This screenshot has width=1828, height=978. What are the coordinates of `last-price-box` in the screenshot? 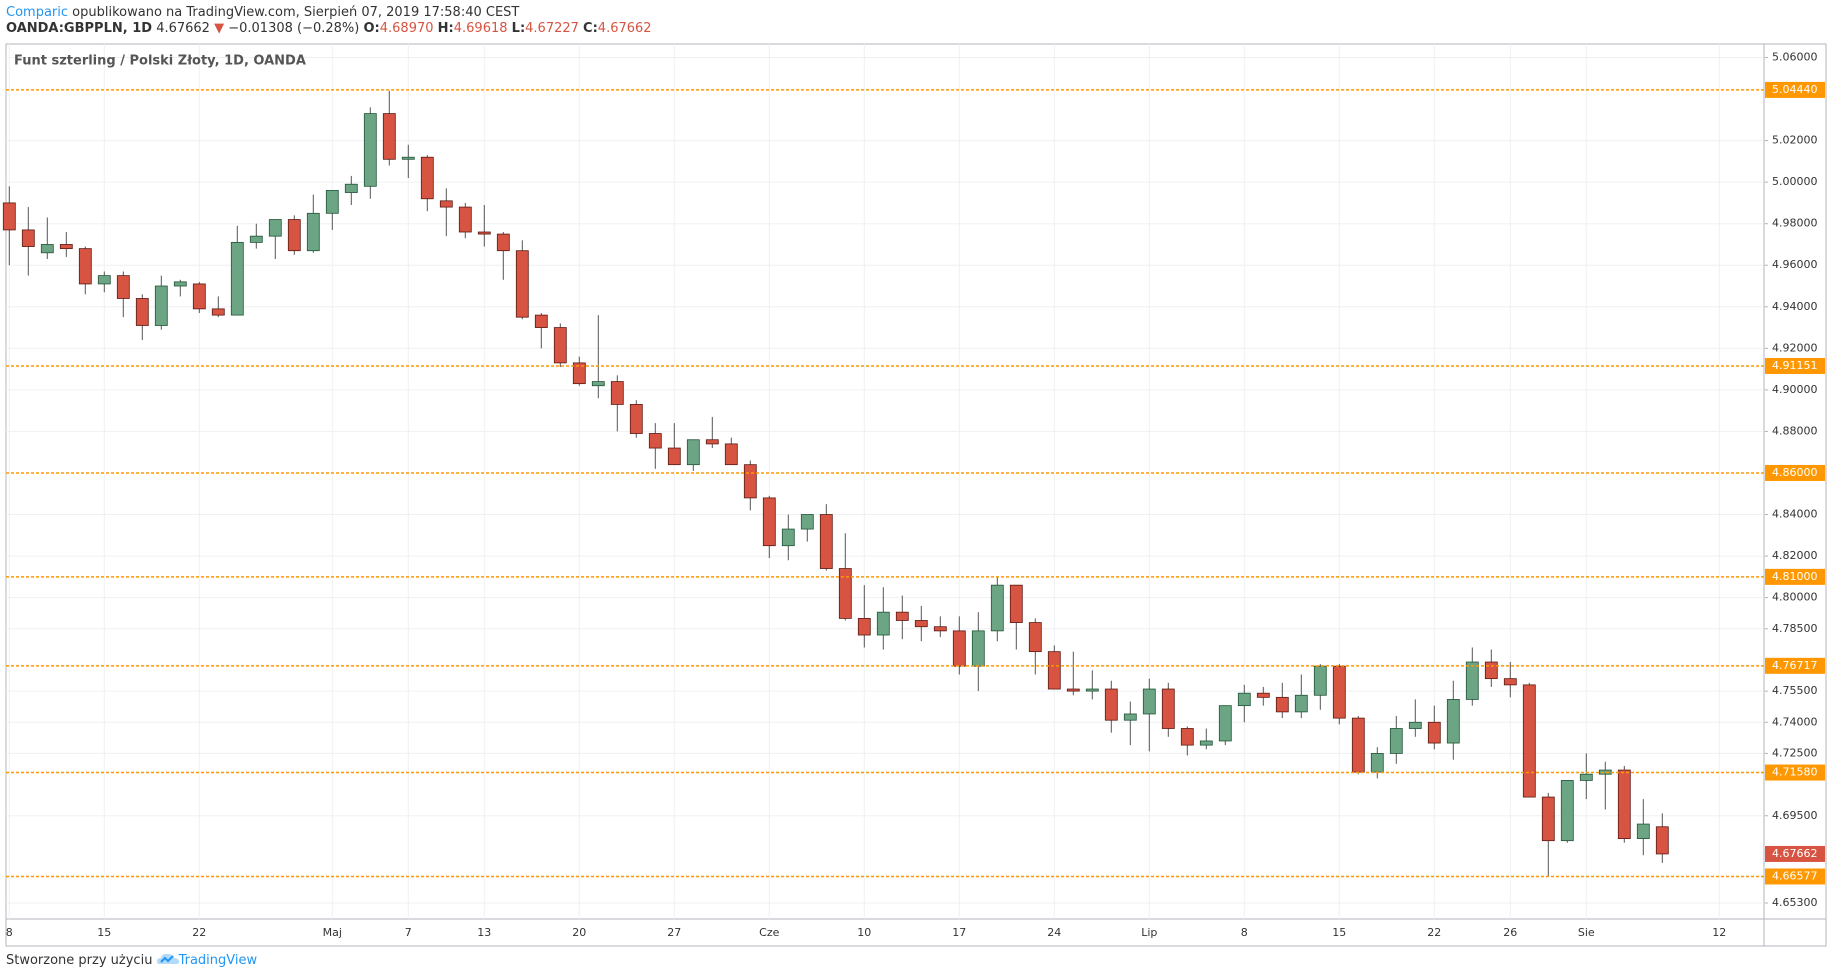 It's located at (1795, 853).